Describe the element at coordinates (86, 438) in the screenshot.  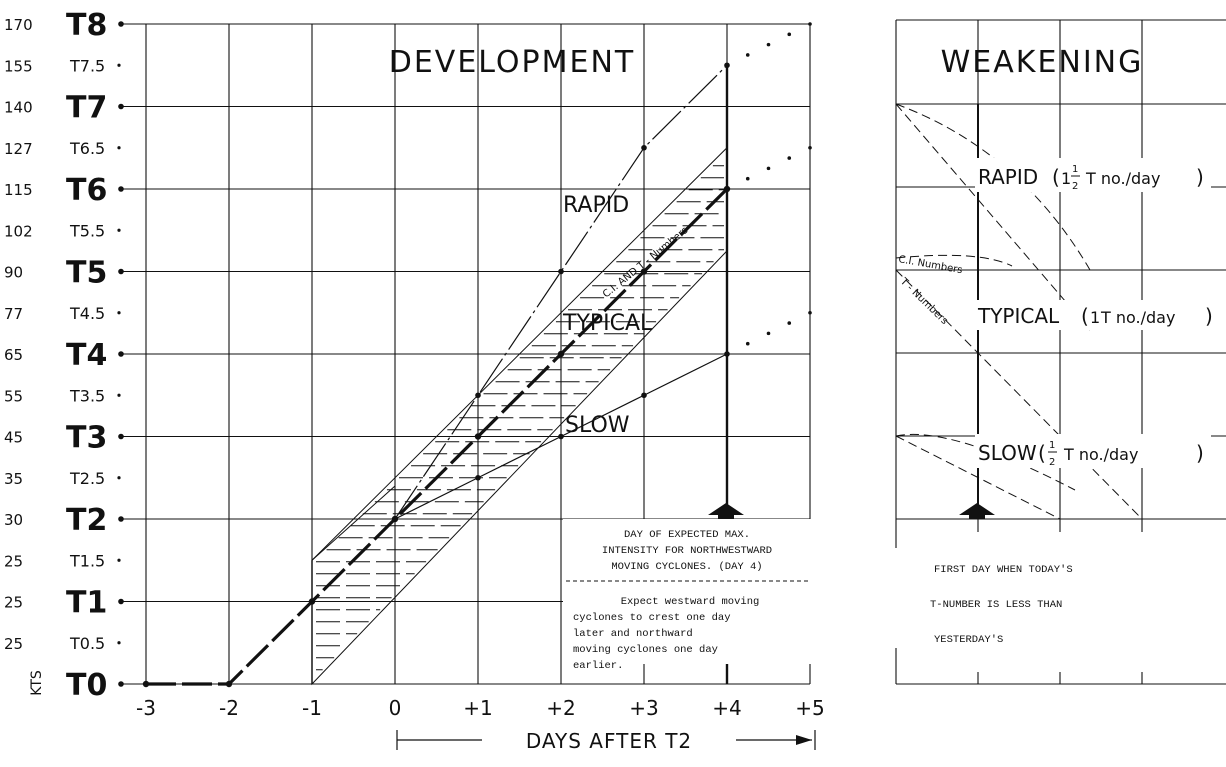
I see `t-number-label: T3` at that location.